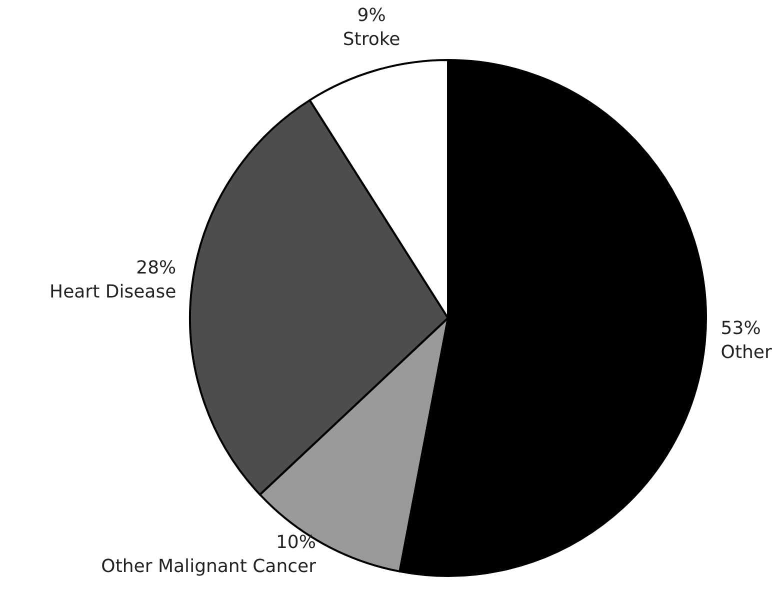  What do you see at coordinates (371, 15) in the screenshot?
I see `data-label: 9%` at bounding box center [371, 15].